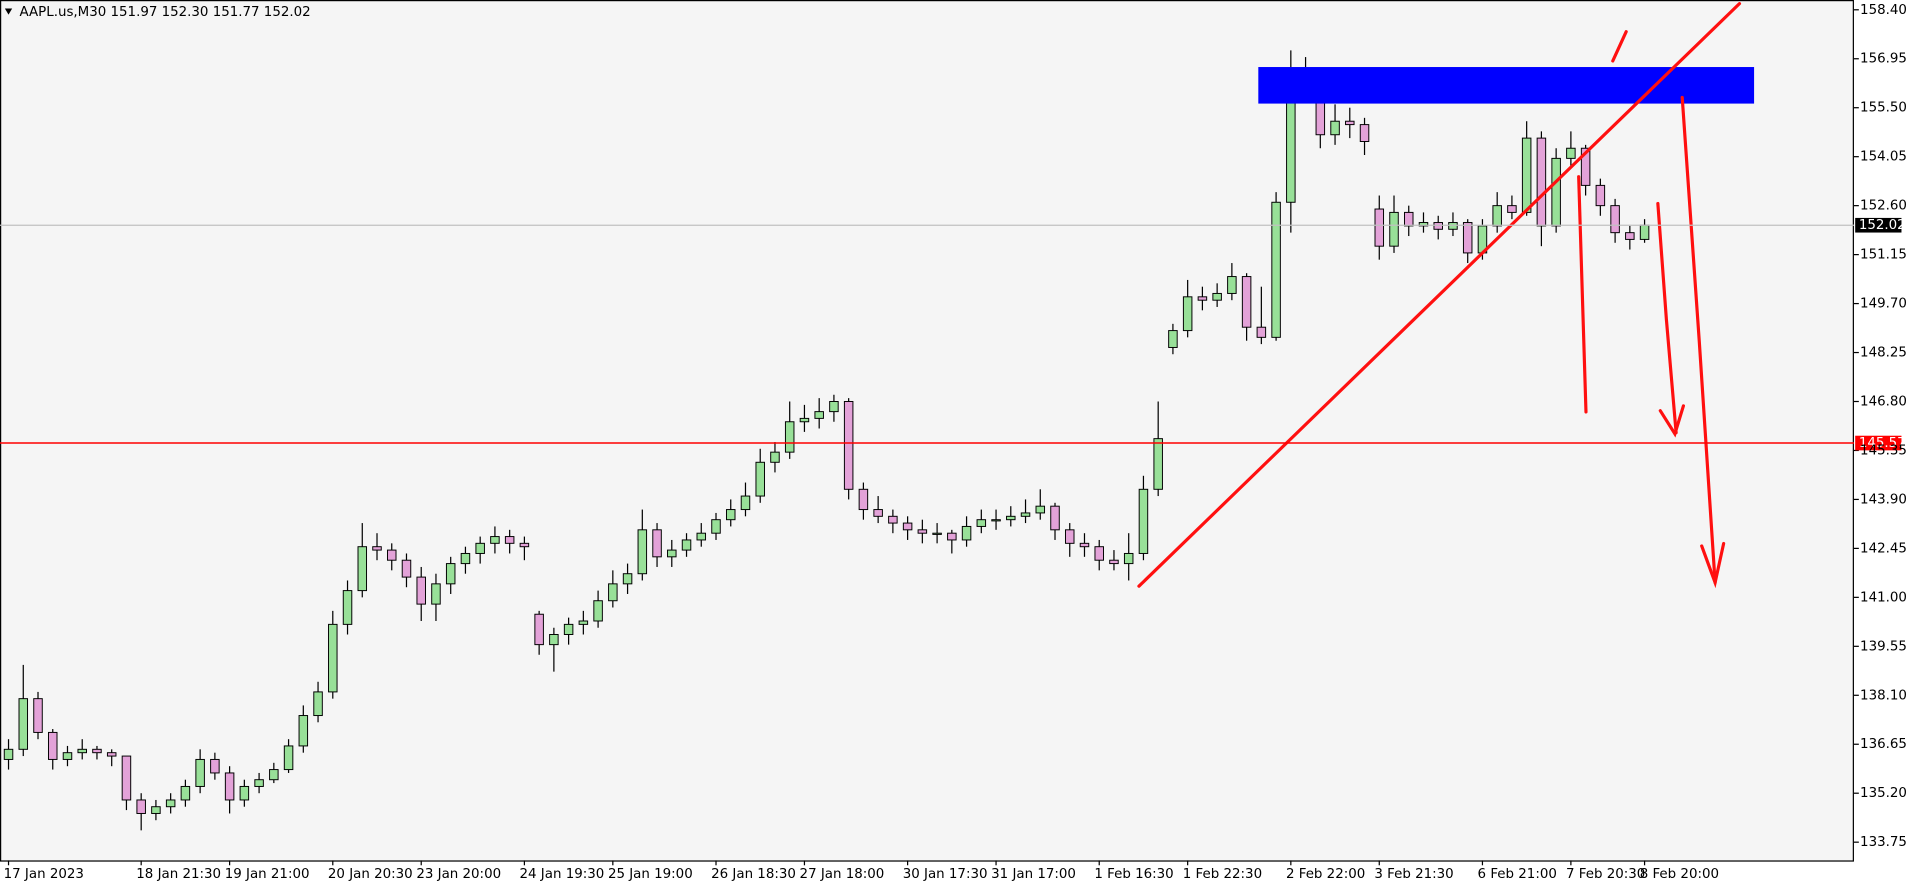 The height and width of the screenshot is (886, 1910). I want to click on x-tick-label: 23 Jan 20:00, so click(458, 874).